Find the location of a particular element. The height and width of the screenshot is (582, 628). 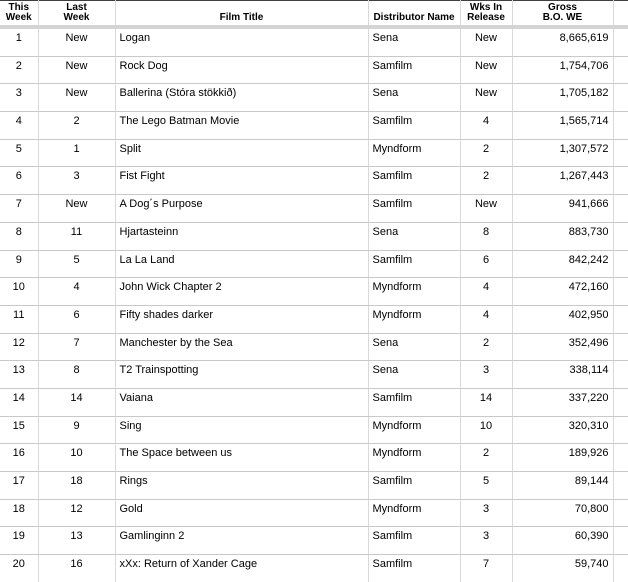

cell-wks-in-release: 10 is located at coordinates (485, 430).